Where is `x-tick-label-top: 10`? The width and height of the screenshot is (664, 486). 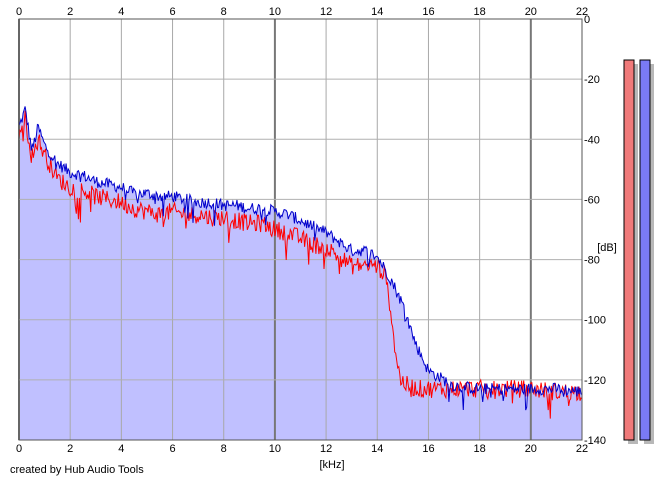
x-tick-label-top: 10 is located at coordinates (275, 12).